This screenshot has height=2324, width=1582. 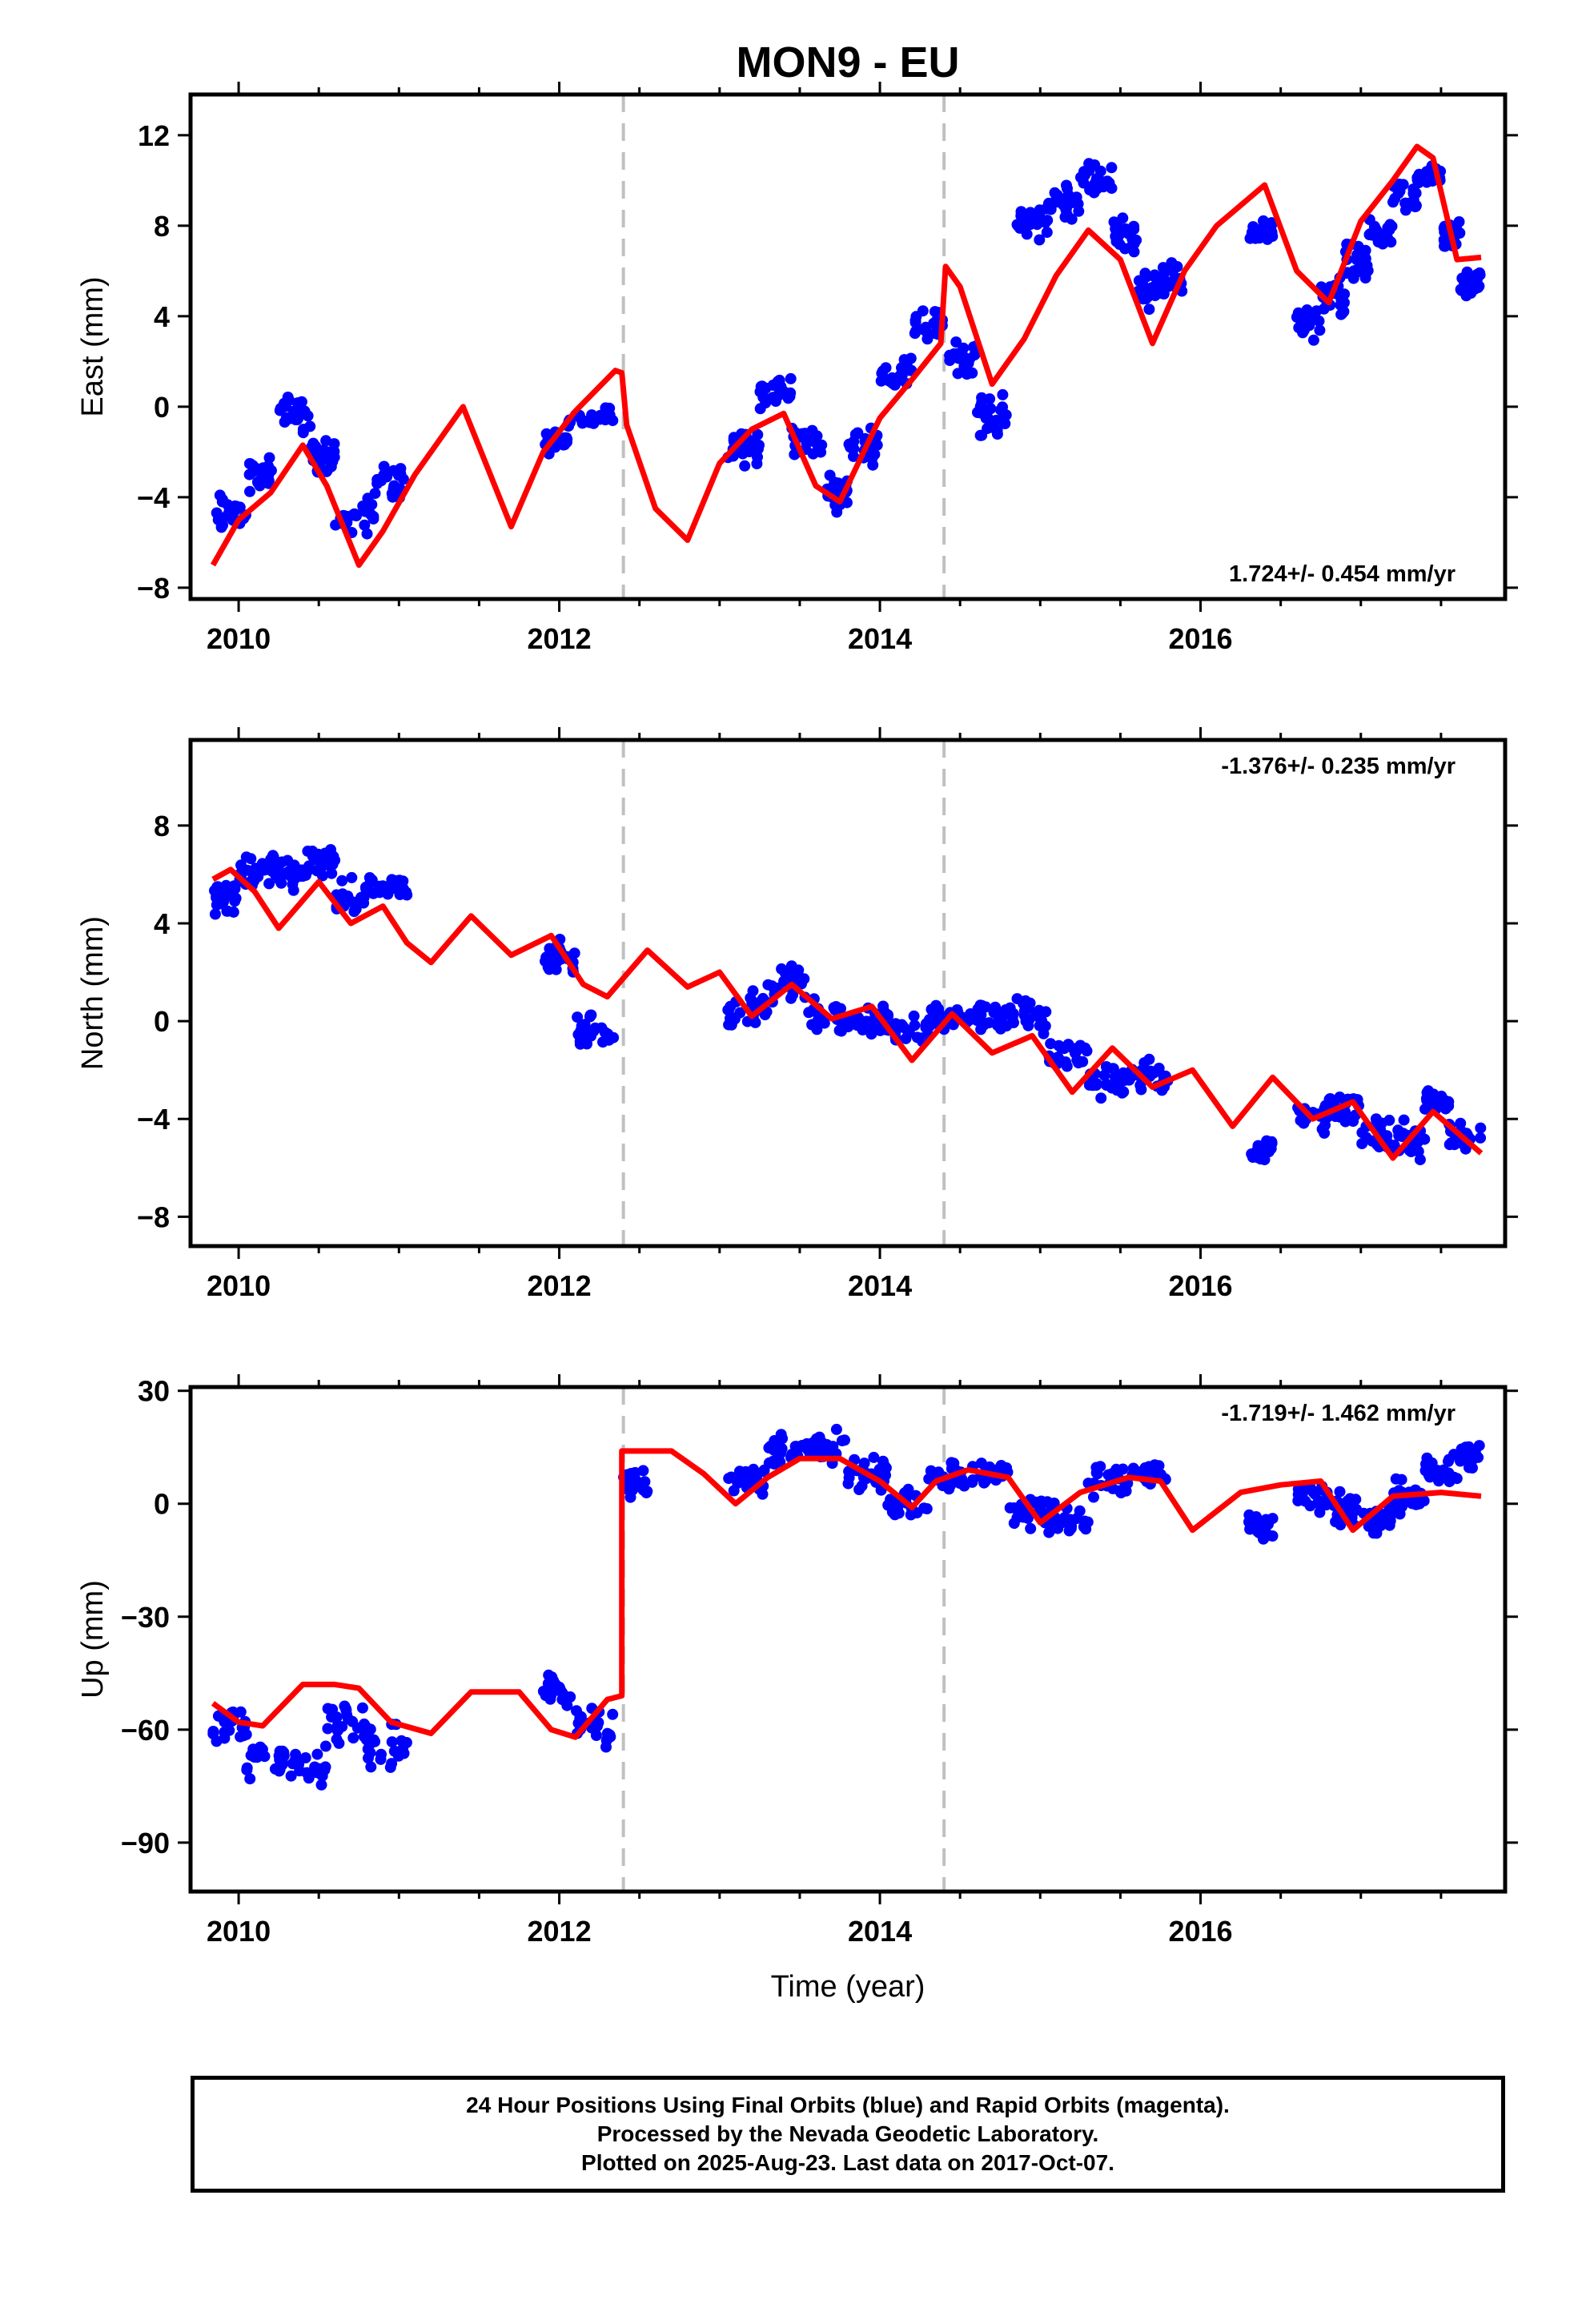 I want to click on y-tick-label-east: 8, so click(x=162, y=226).